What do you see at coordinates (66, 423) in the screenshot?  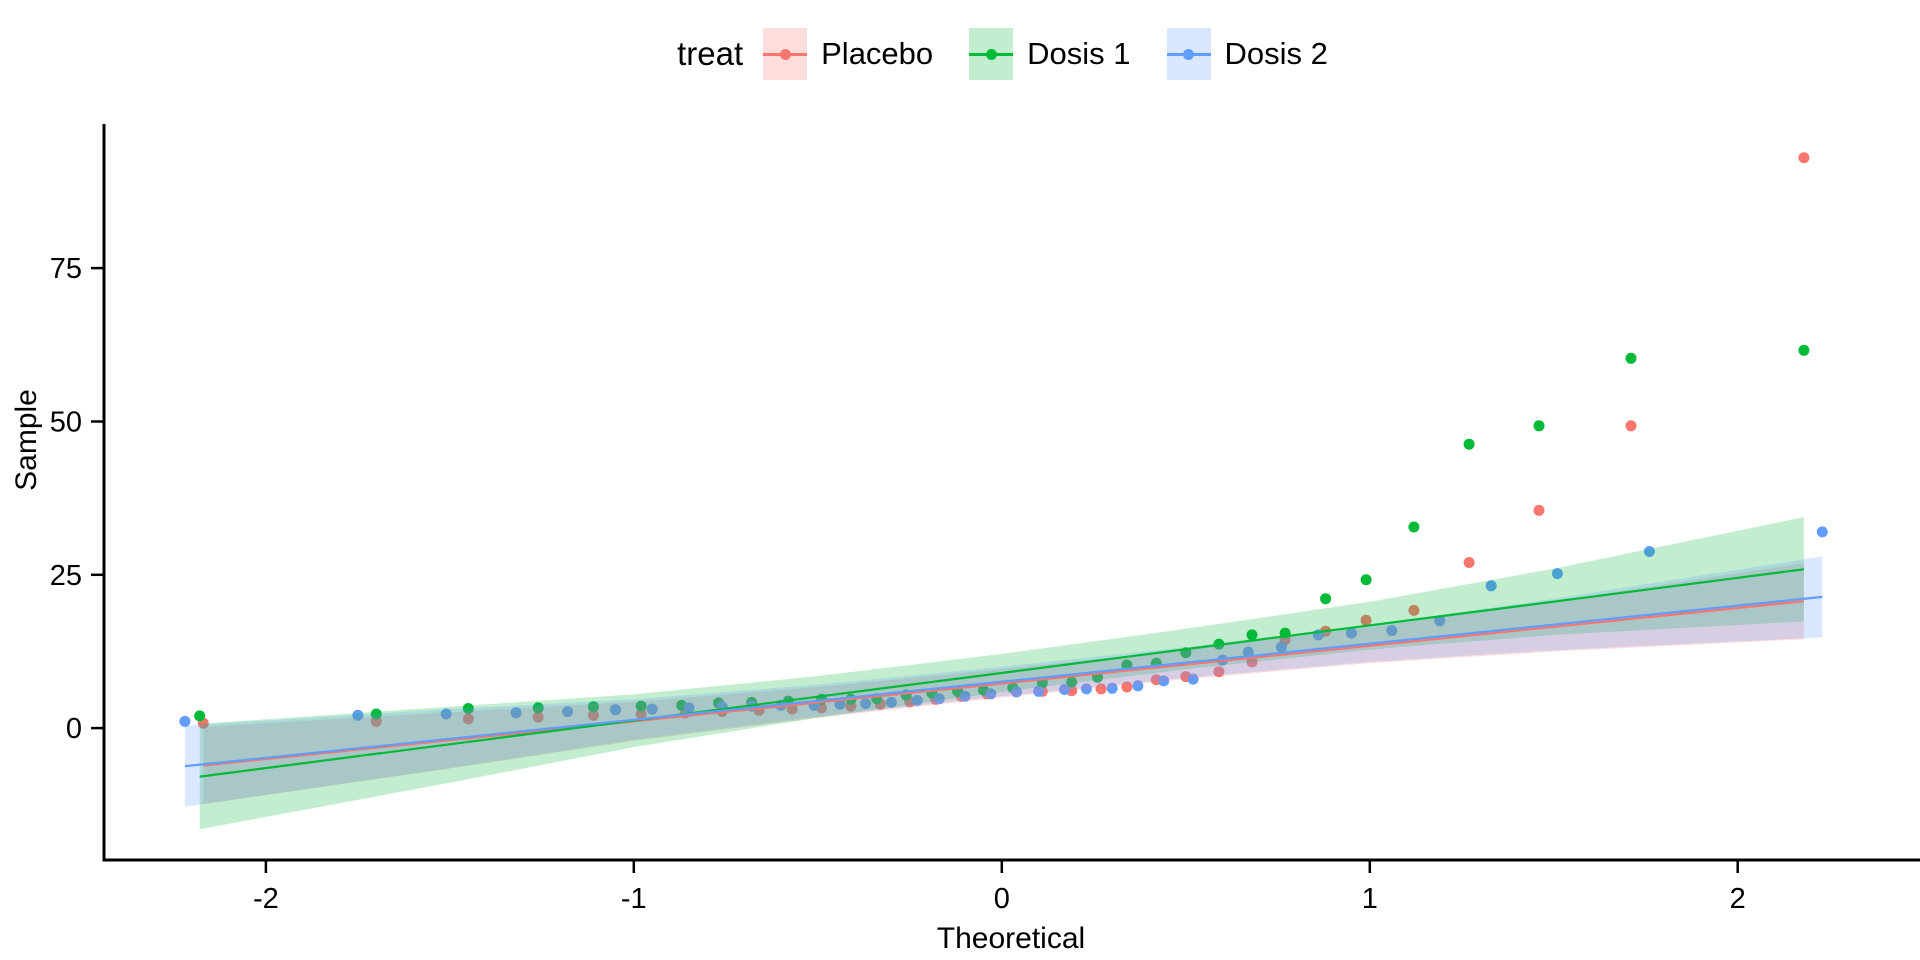 I see `y-tick-label: 50` at bounding box center [66, 423].